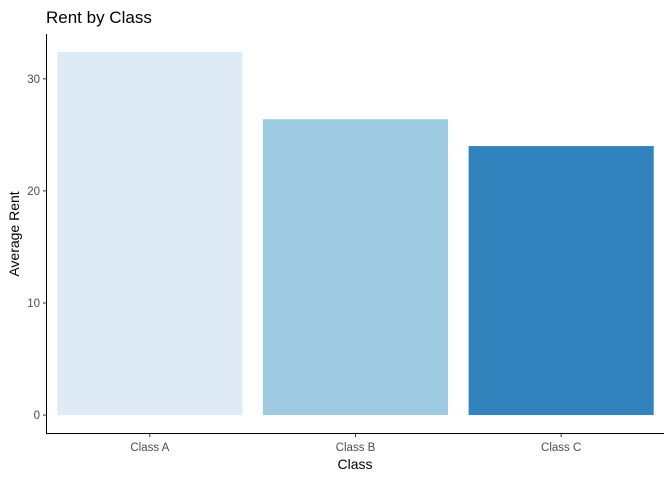 Image resolution: width=672 pixels, height=480 pixels. I want to click on x-tick-label-class-c: Class C, so click(561, 448).